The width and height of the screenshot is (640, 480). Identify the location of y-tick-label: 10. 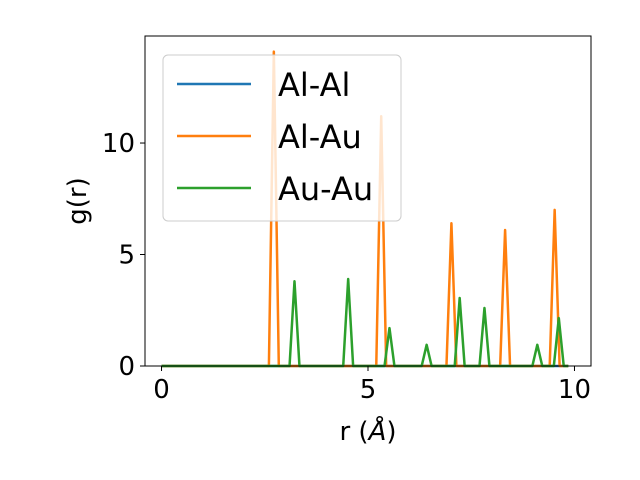
(118, 144).